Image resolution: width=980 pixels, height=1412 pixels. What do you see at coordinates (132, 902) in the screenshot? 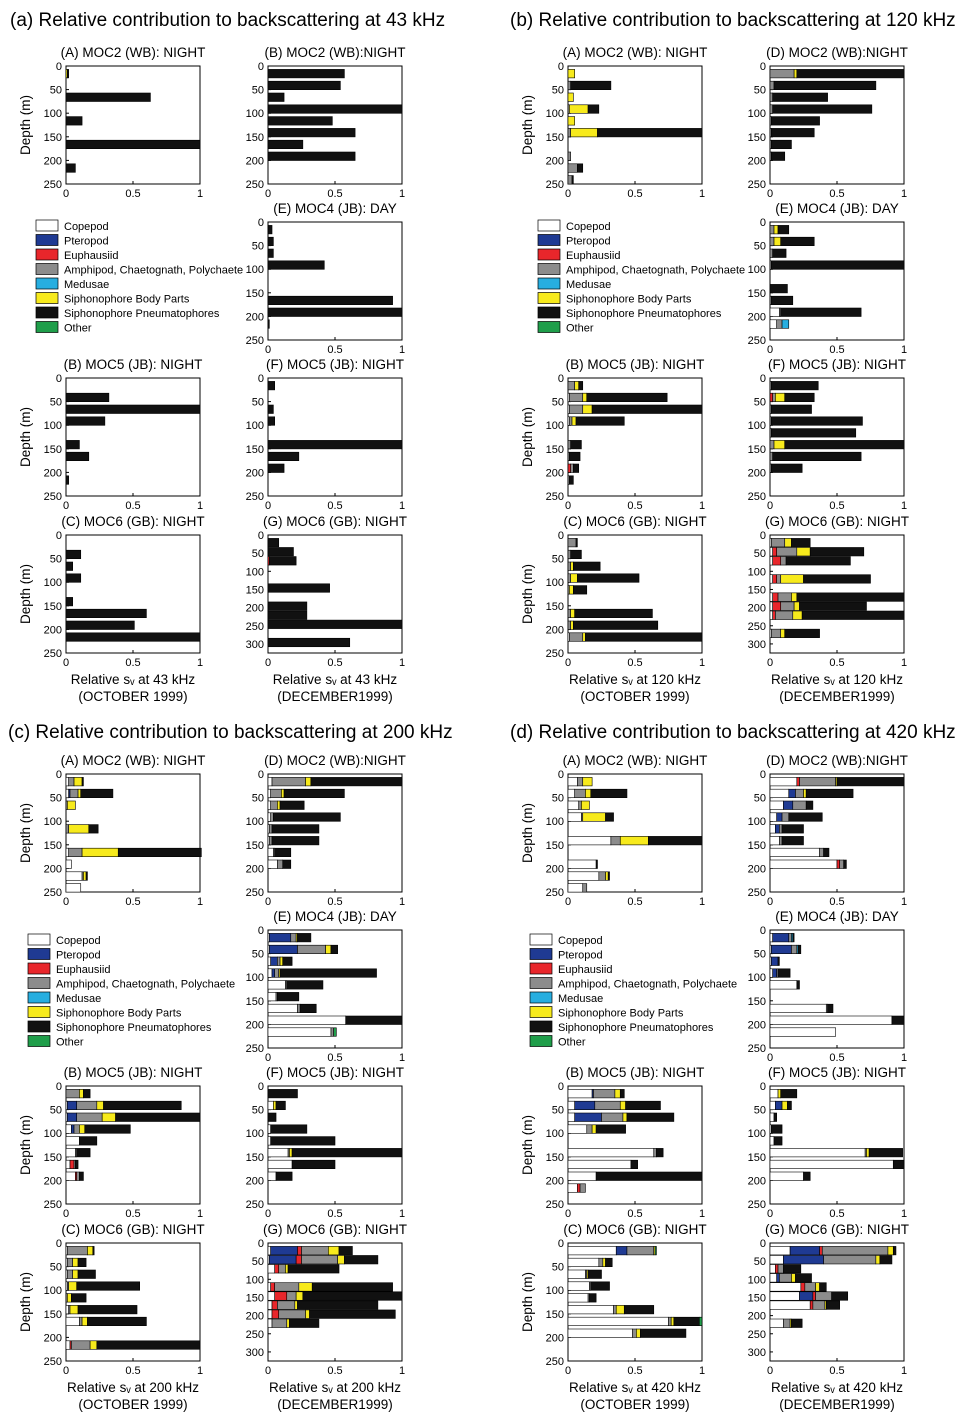
I see `x-tick-label: 0.5` at bounding box center [132, 902].